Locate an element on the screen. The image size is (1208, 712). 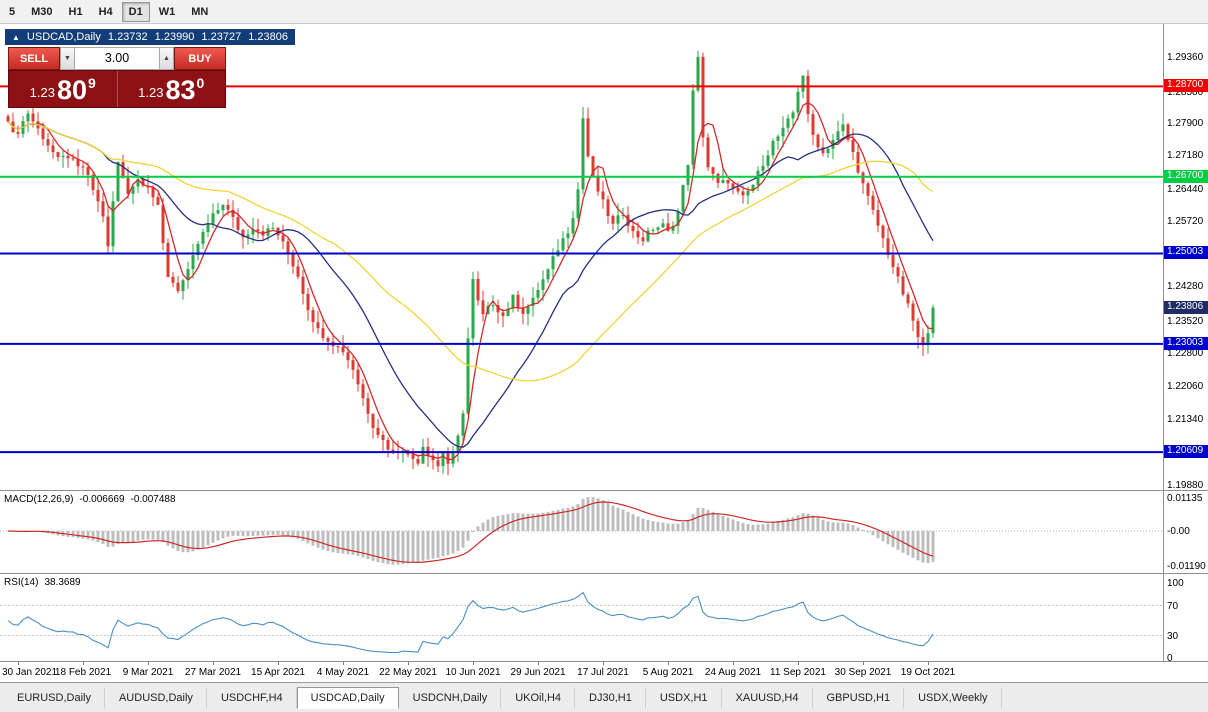
macd-indicator-label: MACD(12,26,9) -0.006669 -0.007488 is located at coordinates (90, 499).